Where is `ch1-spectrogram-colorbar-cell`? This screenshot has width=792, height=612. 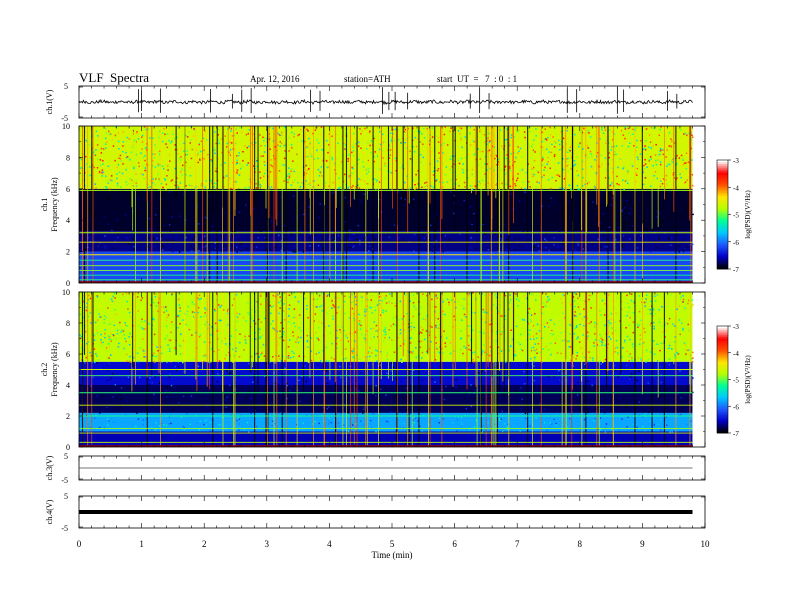 ch1-spectrogram-colorbar-cell is located at coordinates (722, 226).